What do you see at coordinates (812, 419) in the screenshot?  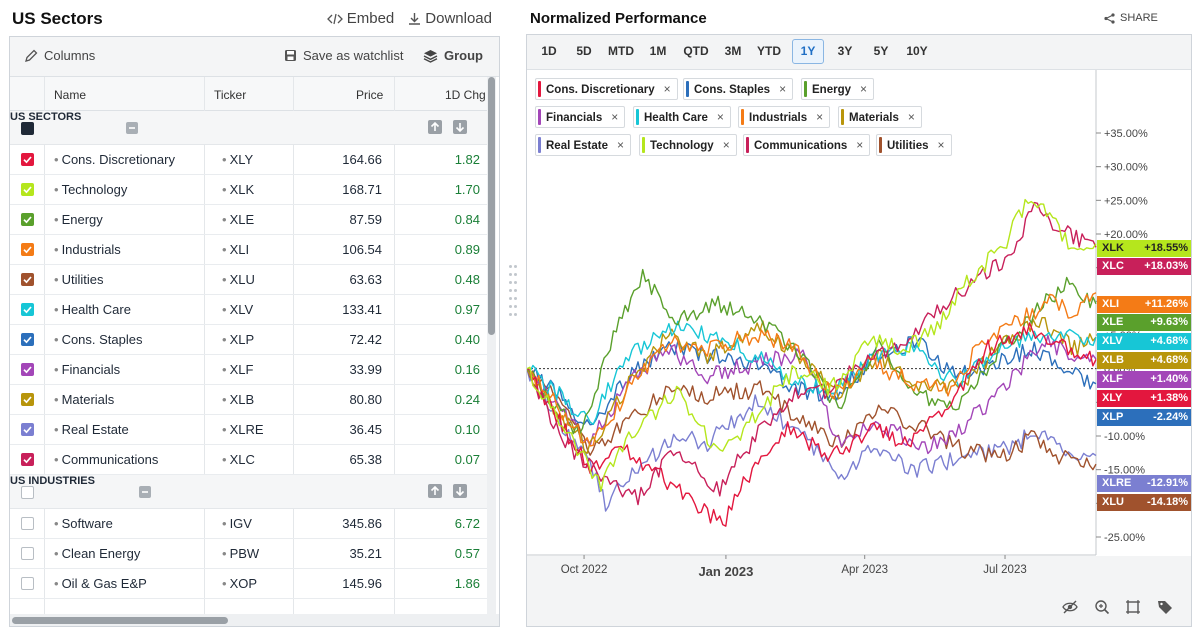 I see `series-line-xlu` at bounding box center [812, 419].